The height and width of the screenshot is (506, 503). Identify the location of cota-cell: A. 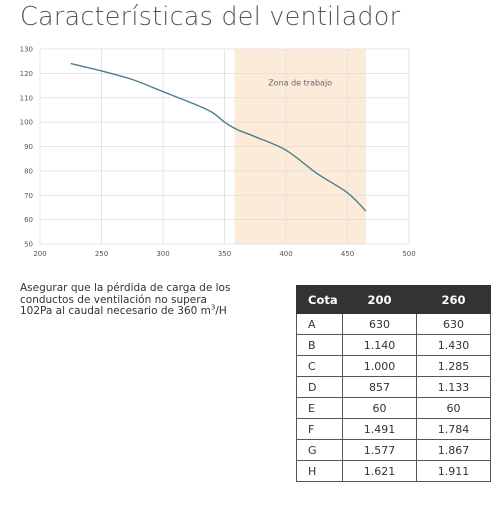
(319, 324).